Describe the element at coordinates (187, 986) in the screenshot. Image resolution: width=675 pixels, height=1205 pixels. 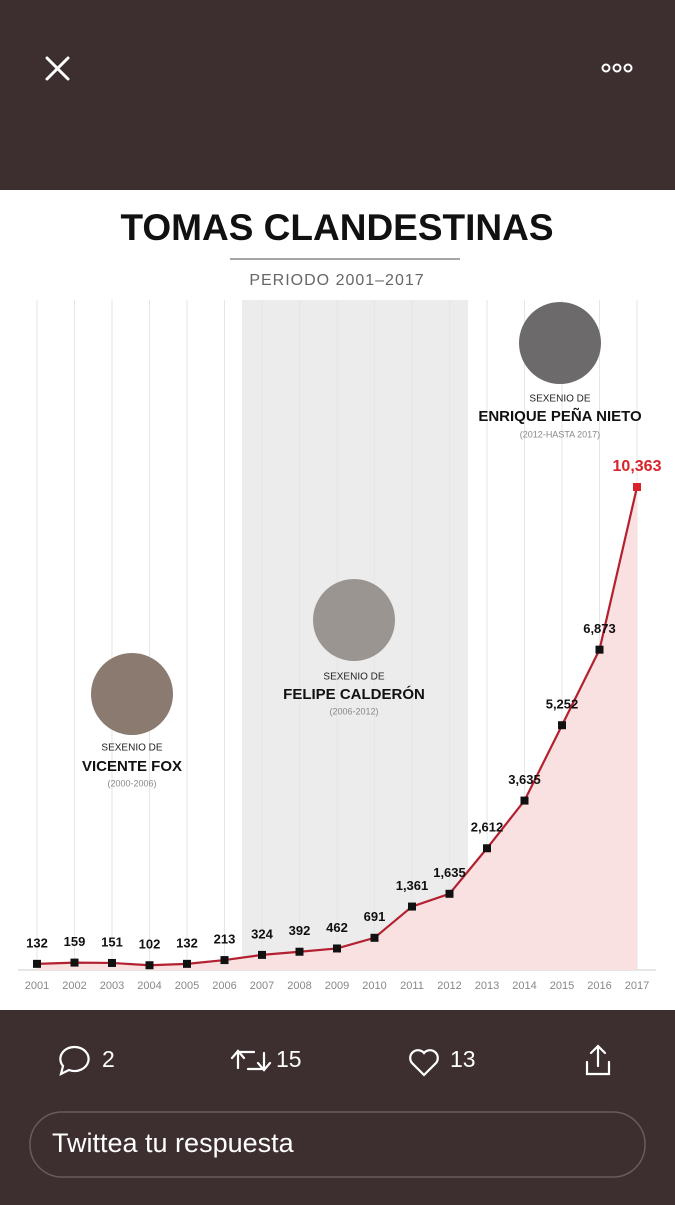
I see `x-tick-label: 2005` at that location.